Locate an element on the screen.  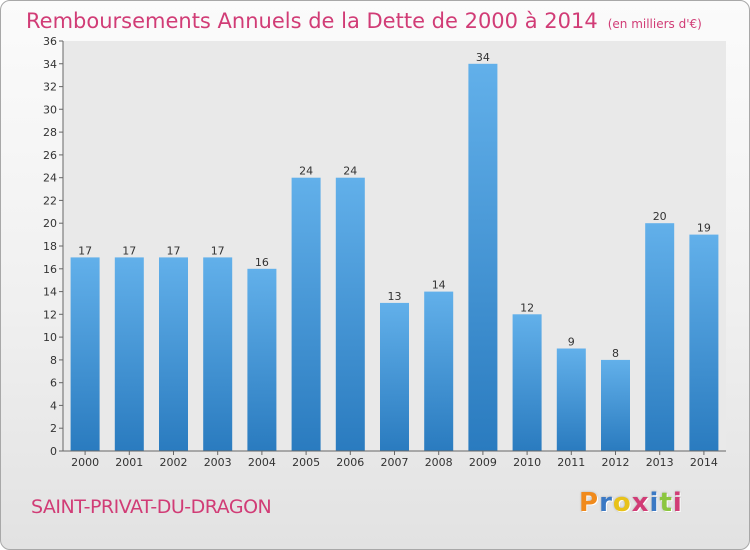
y-tick-label-22: 22 is located at coordinates (50, 200).